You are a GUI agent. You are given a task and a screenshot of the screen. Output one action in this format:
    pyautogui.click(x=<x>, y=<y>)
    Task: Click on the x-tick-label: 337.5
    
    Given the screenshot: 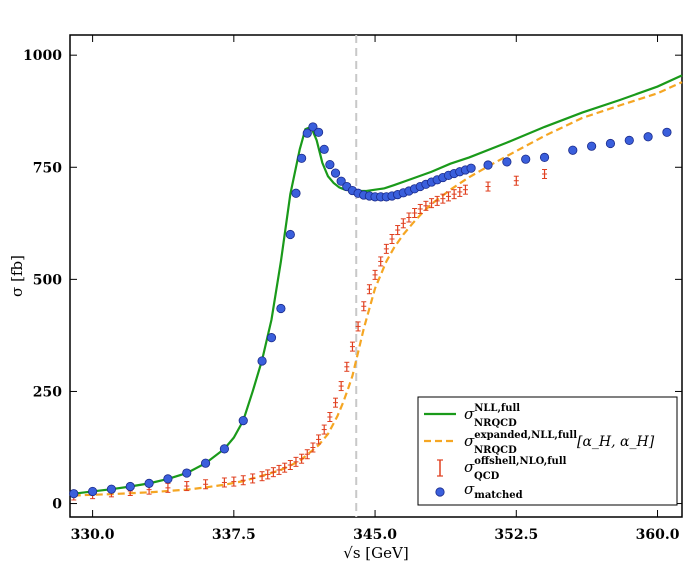 What is the action you would take?
    pyautogui.click(x=234, y=535)
    